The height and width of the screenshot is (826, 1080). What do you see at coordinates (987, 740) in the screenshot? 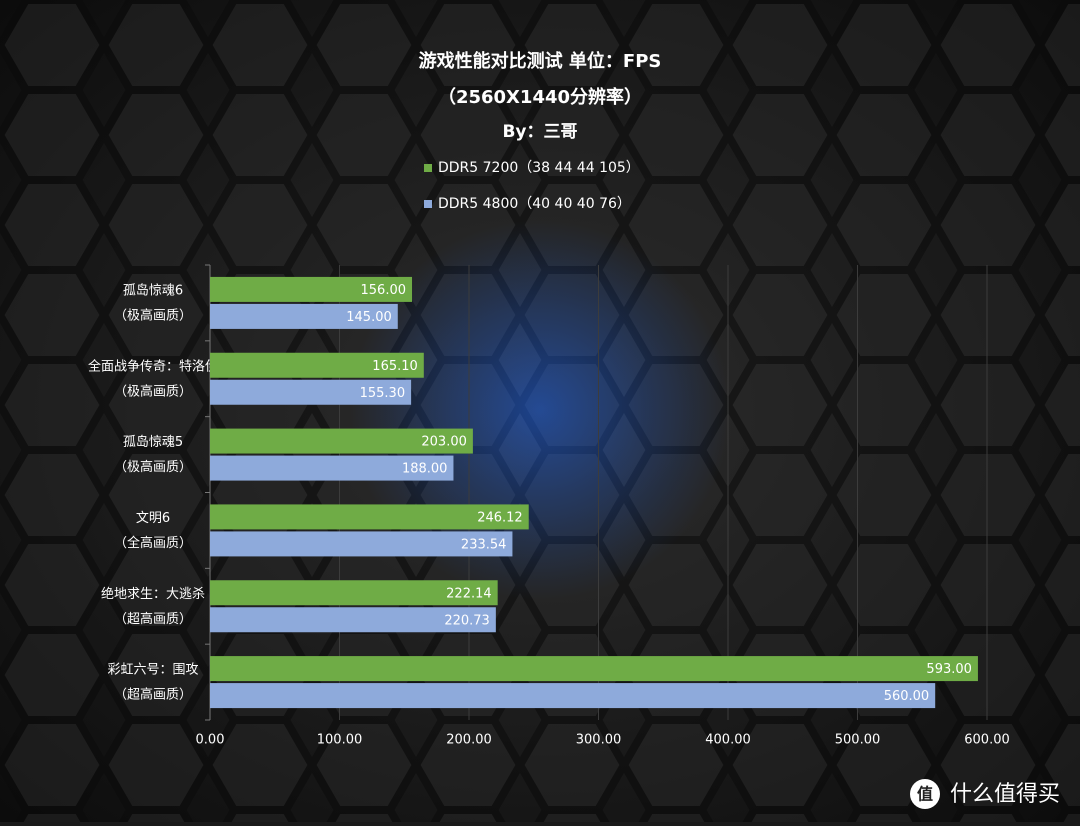
I see `x-tick-label: 600.00` at bounding box center [987, 740].